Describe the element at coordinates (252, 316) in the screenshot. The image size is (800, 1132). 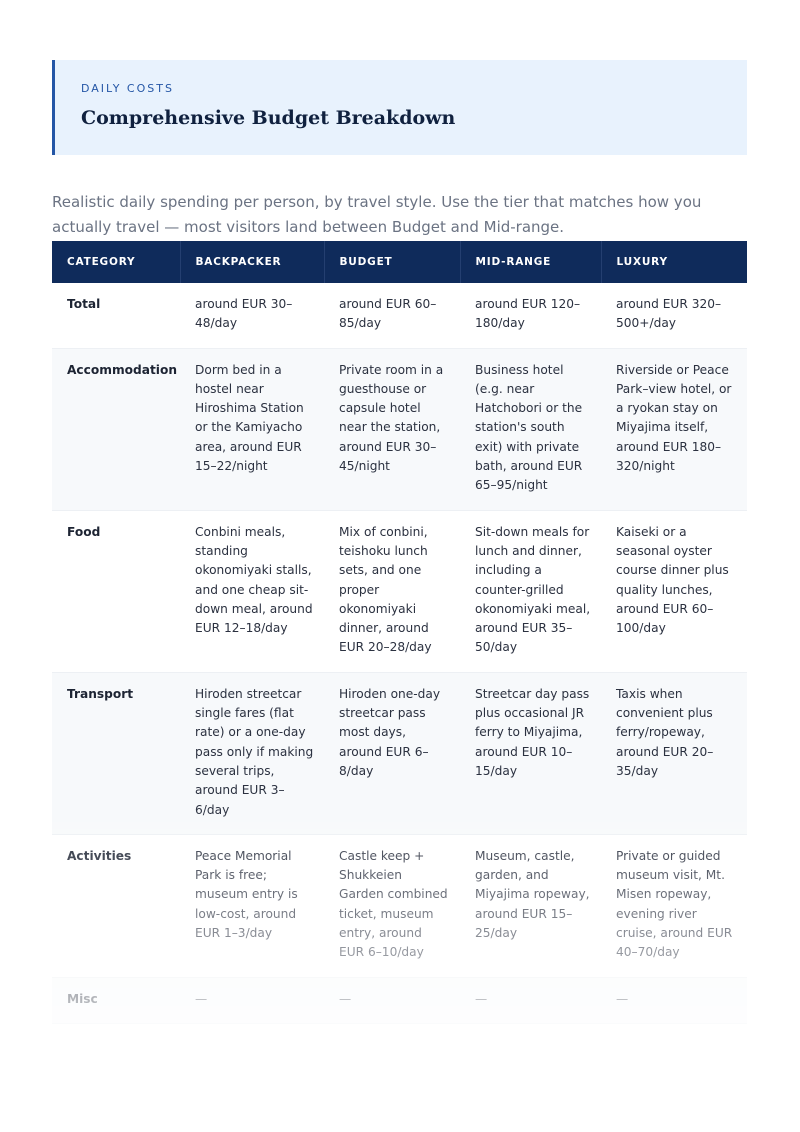
I see `table-cell: around EUR 30–48/day` at that location.